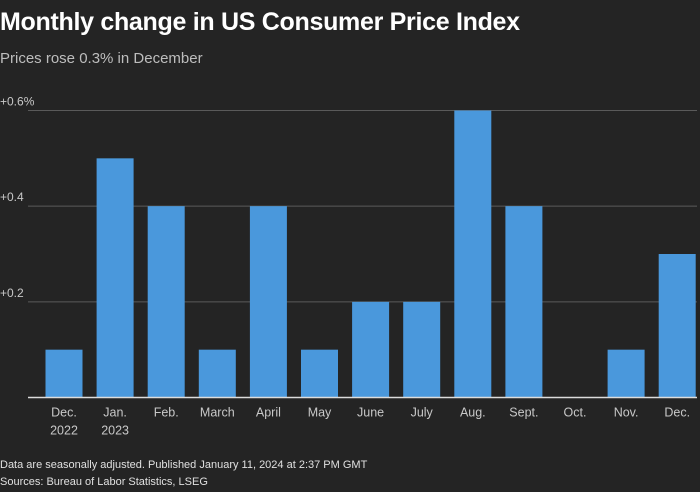  Describe the element at coordinates (422, 413) in the screenshot. I see `x-tick-label-7: July` at that location.